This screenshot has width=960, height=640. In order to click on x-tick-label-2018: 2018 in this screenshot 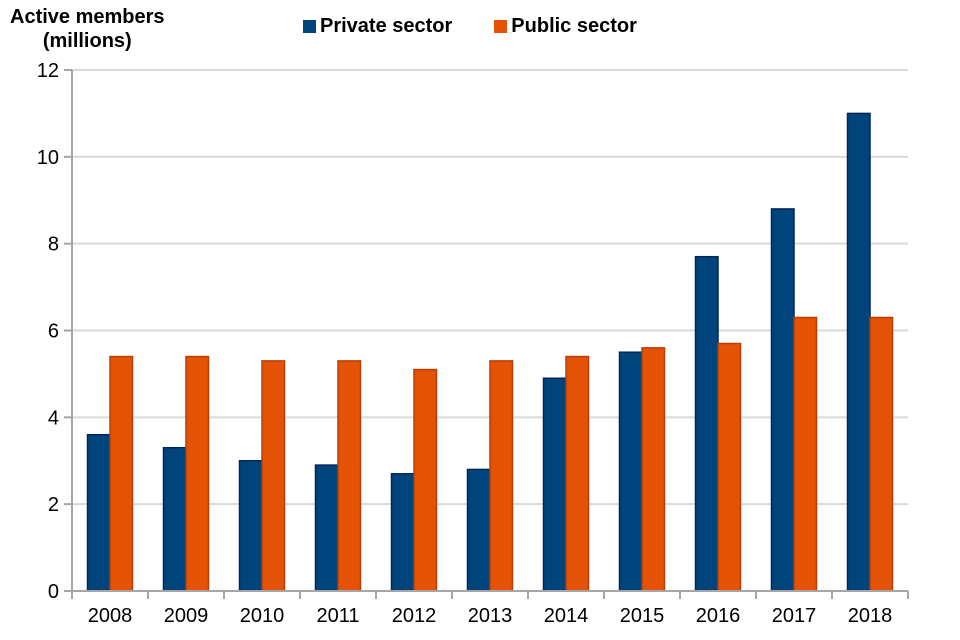, I will do `click(870, 616)`.